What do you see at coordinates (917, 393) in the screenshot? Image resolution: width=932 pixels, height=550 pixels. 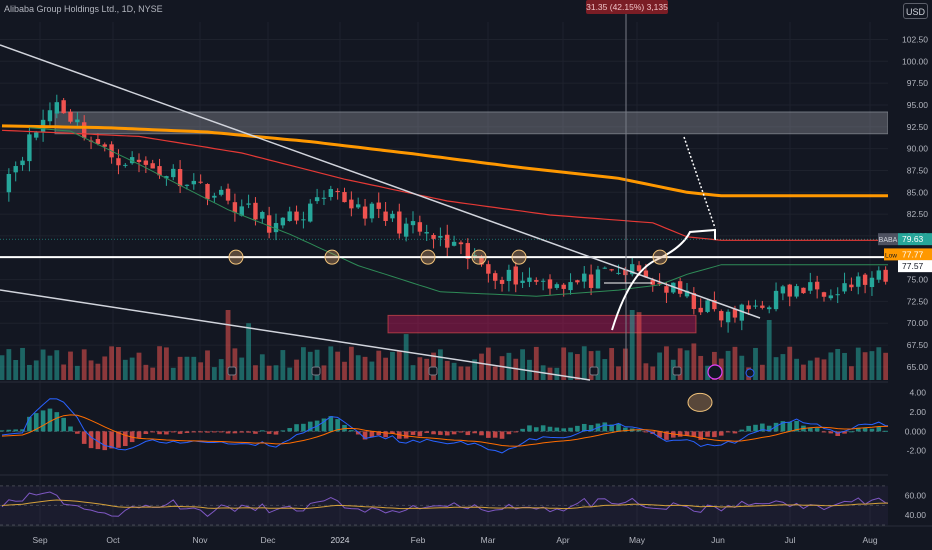 I see `macd-tick-label: 4.00` at bounding box center [917, 393].